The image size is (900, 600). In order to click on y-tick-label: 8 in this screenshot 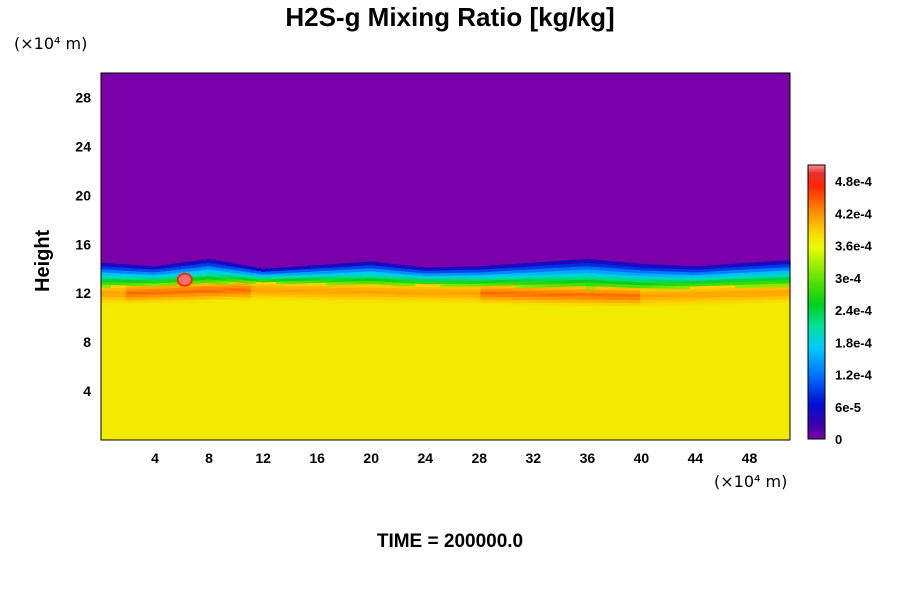, I will do `click(87, 342)`.